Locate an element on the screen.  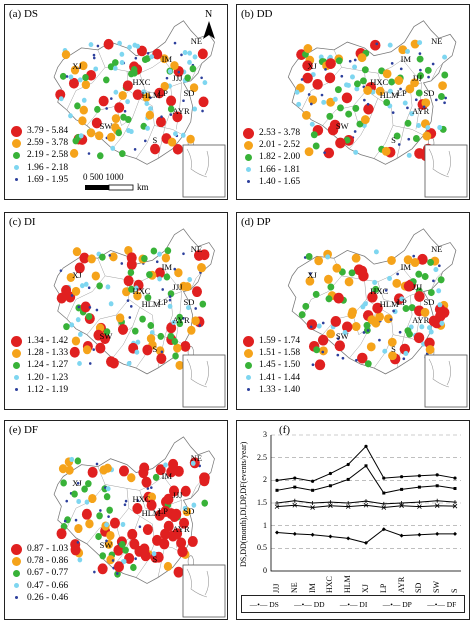
legend-entry: 3.79 - 5.84 is located at coordinates (38, 131).